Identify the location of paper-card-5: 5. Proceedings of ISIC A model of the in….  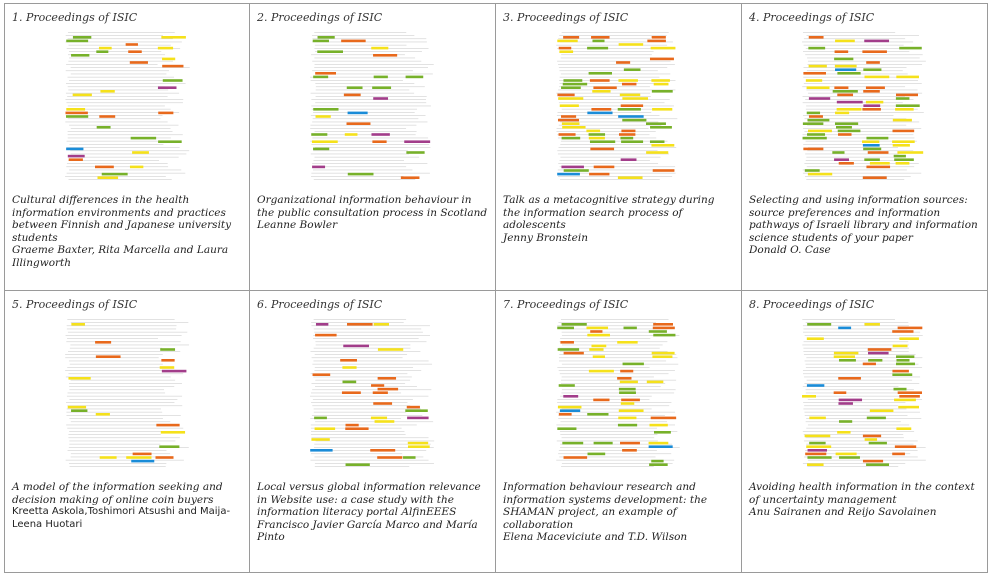
(127, 431).